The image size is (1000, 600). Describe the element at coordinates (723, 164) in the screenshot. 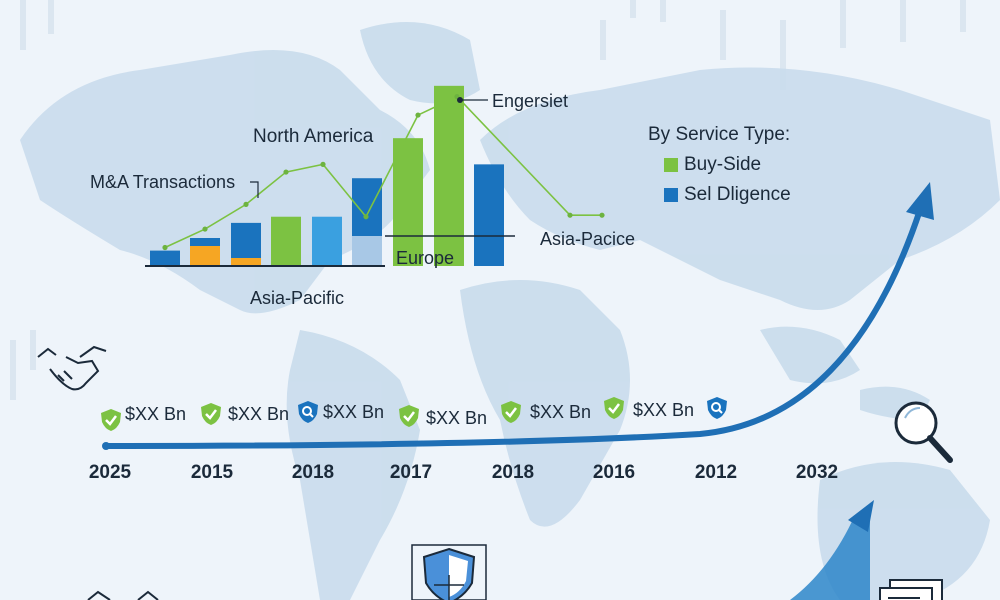

I see `legend-label-buy-side: Buy-Side` at that location.